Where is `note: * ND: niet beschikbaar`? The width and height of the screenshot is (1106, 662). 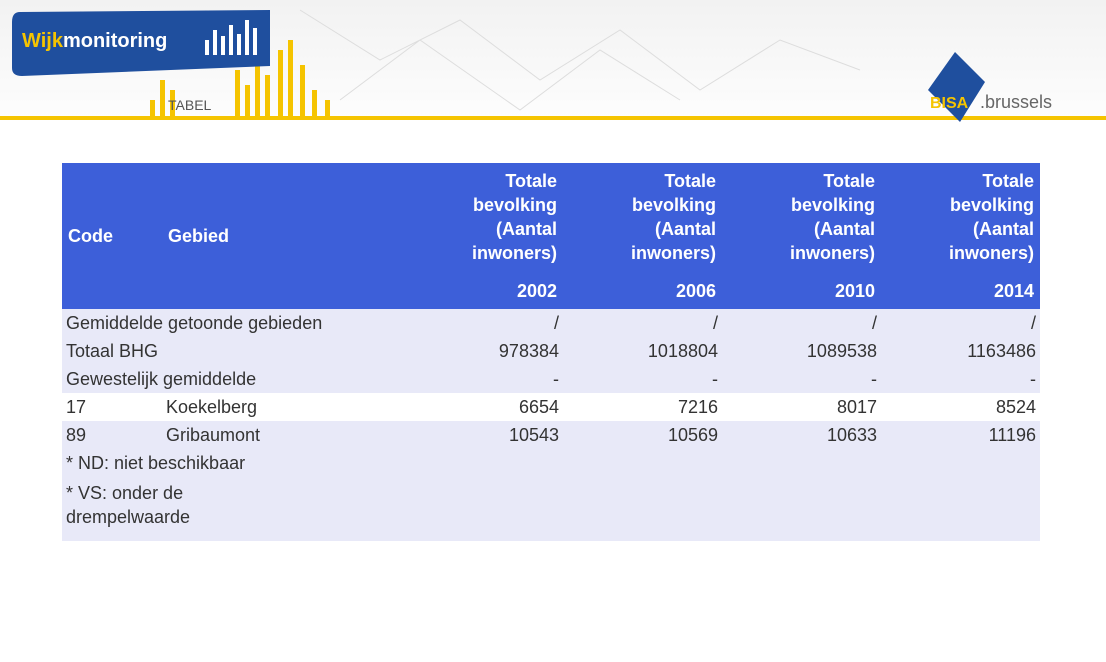
note: * ND: niet beschikbaar is located at coordinates (156, 463).